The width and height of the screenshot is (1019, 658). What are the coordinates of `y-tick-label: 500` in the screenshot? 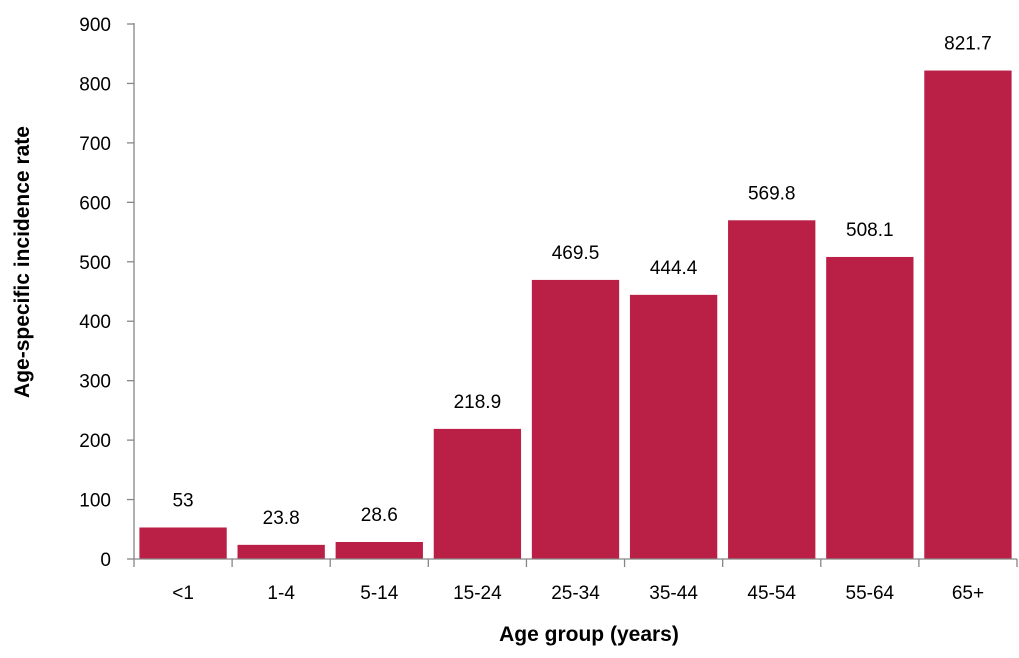 It's located at (95, 263).